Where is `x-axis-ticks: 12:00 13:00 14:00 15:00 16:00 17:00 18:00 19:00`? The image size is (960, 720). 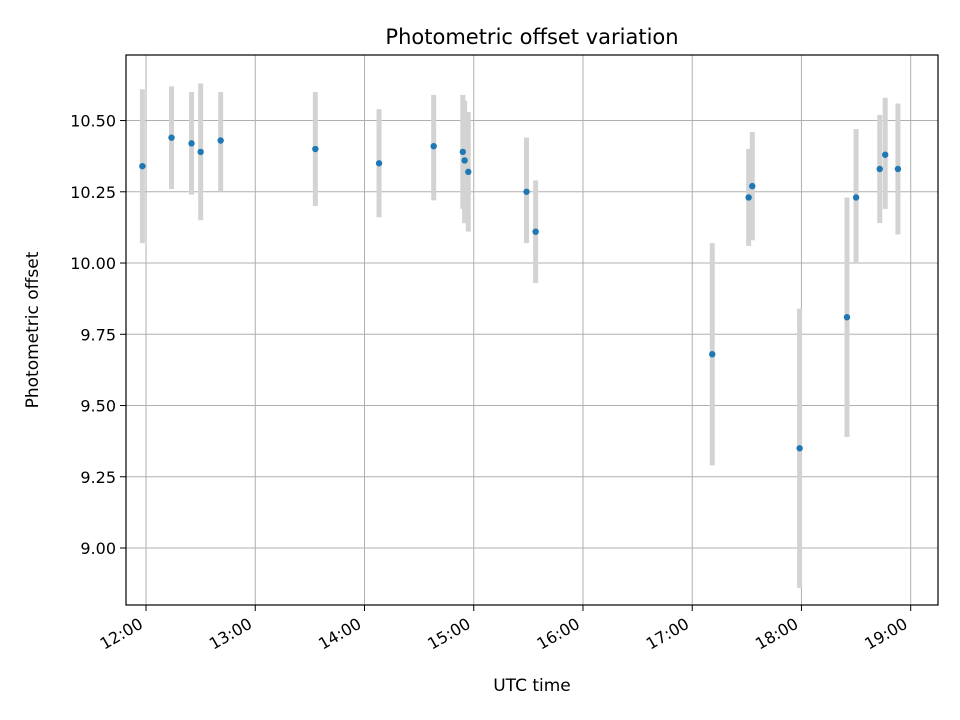
x-axis-ticks: 12:00 13:00 14:00 15:00 16:00 17:00 18:00 19:00 is located at coordinates (504, 629).